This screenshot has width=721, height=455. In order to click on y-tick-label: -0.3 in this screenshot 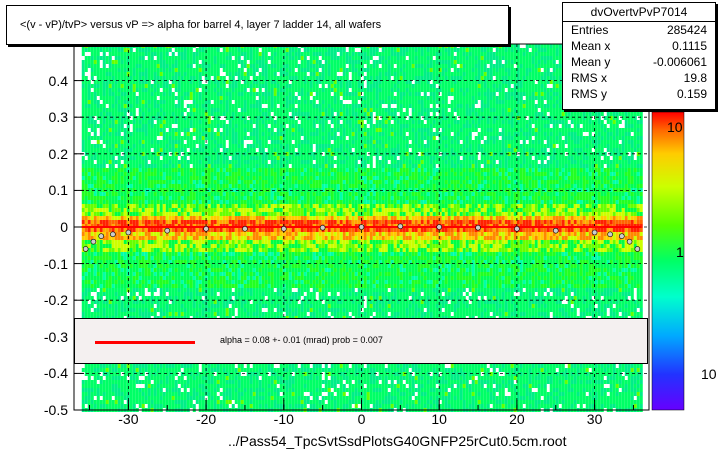, I will do `click(55, 336)`.